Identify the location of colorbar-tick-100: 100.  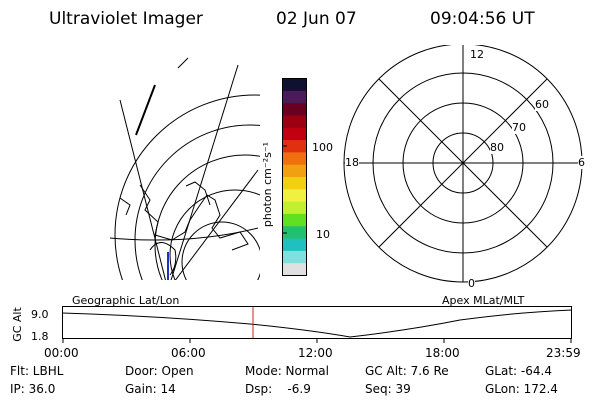
(322, 147).